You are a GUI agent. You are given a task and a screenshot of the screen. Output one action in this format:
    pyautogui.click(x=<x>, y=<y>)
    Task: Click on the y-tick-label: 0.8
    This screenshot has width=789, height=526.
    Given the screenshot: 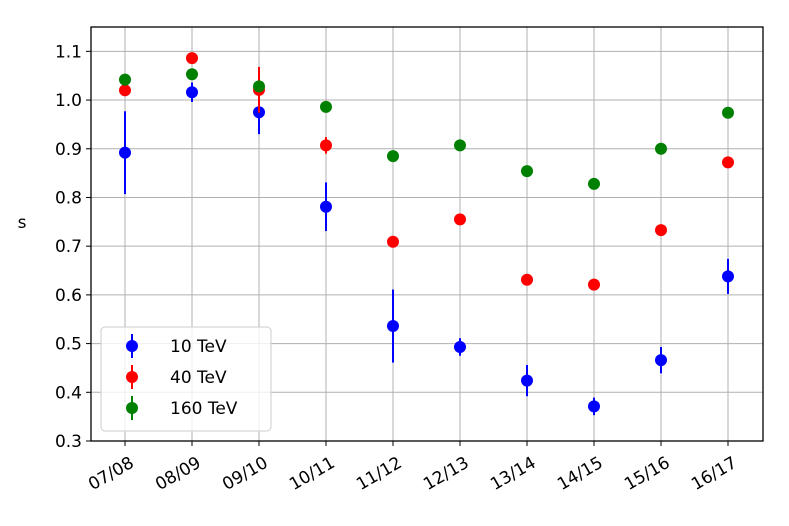 What is the action you would take?
    pyautogui.click(x=68, y=198)
    